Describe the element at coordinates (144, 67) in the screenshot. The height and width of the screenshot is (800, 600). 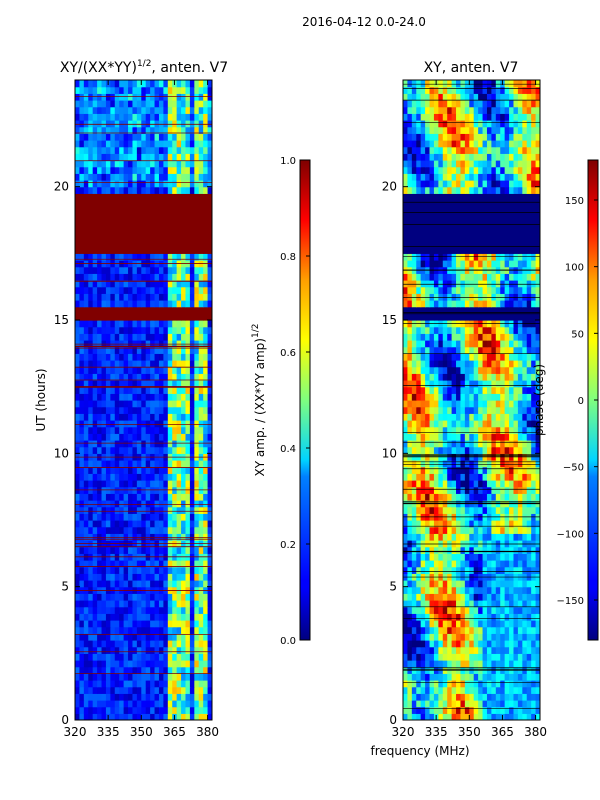
I see `amplitude-heatmap-title: XY/(XX*YY)1/2, anten. V7` at that location.